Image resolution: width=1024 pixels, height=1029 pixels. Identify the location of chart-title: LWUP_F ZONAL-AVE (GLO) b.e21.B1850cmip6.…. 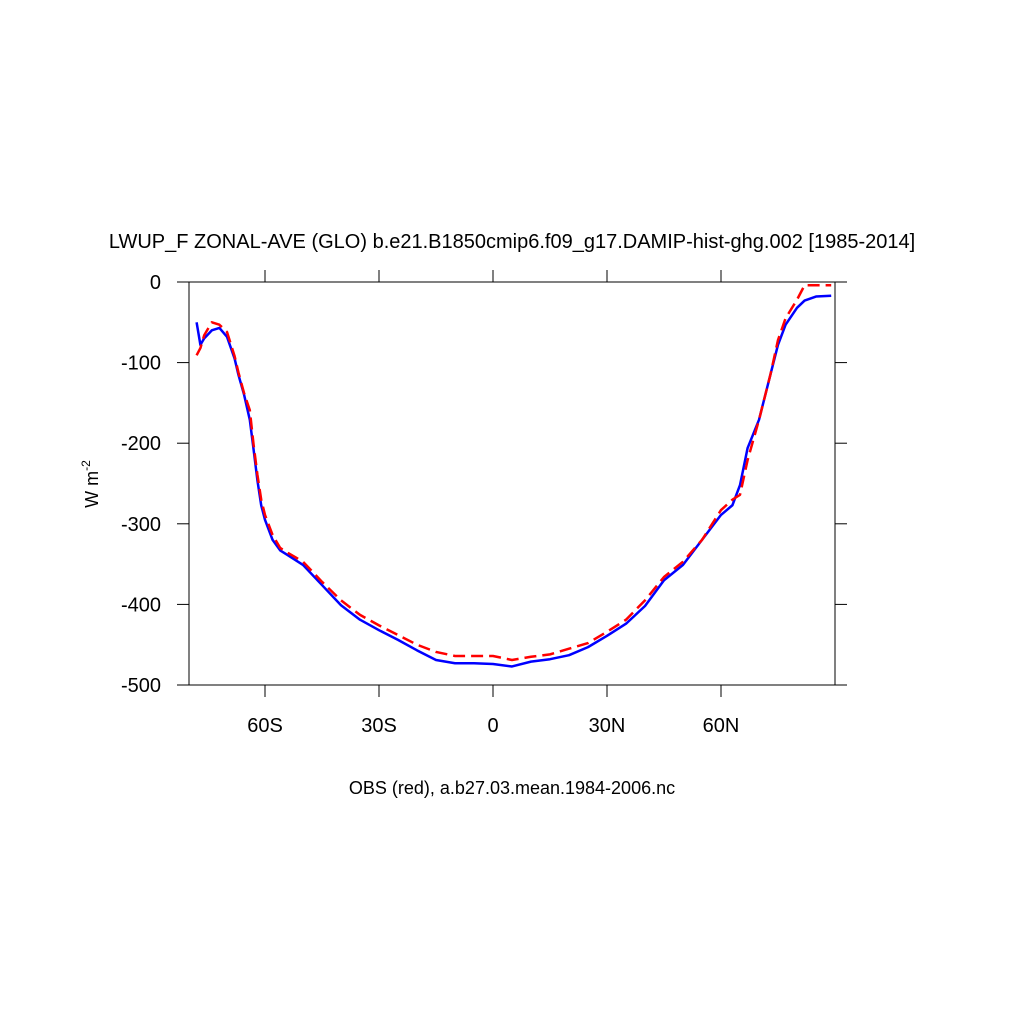
(512, 242).